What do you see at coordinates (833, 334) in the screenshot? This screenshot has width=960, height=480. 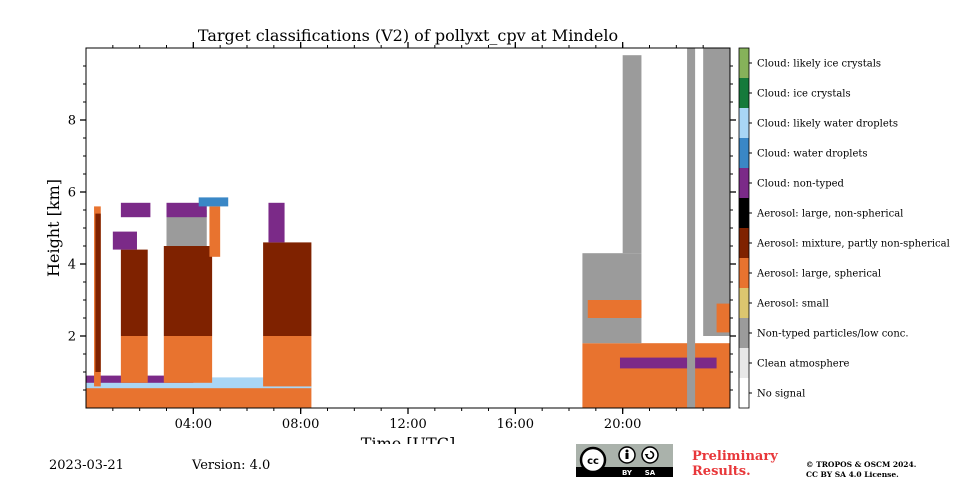 I see `legend-label-10: Non-typed particles/low conc.` at bounding box center [833, 334].